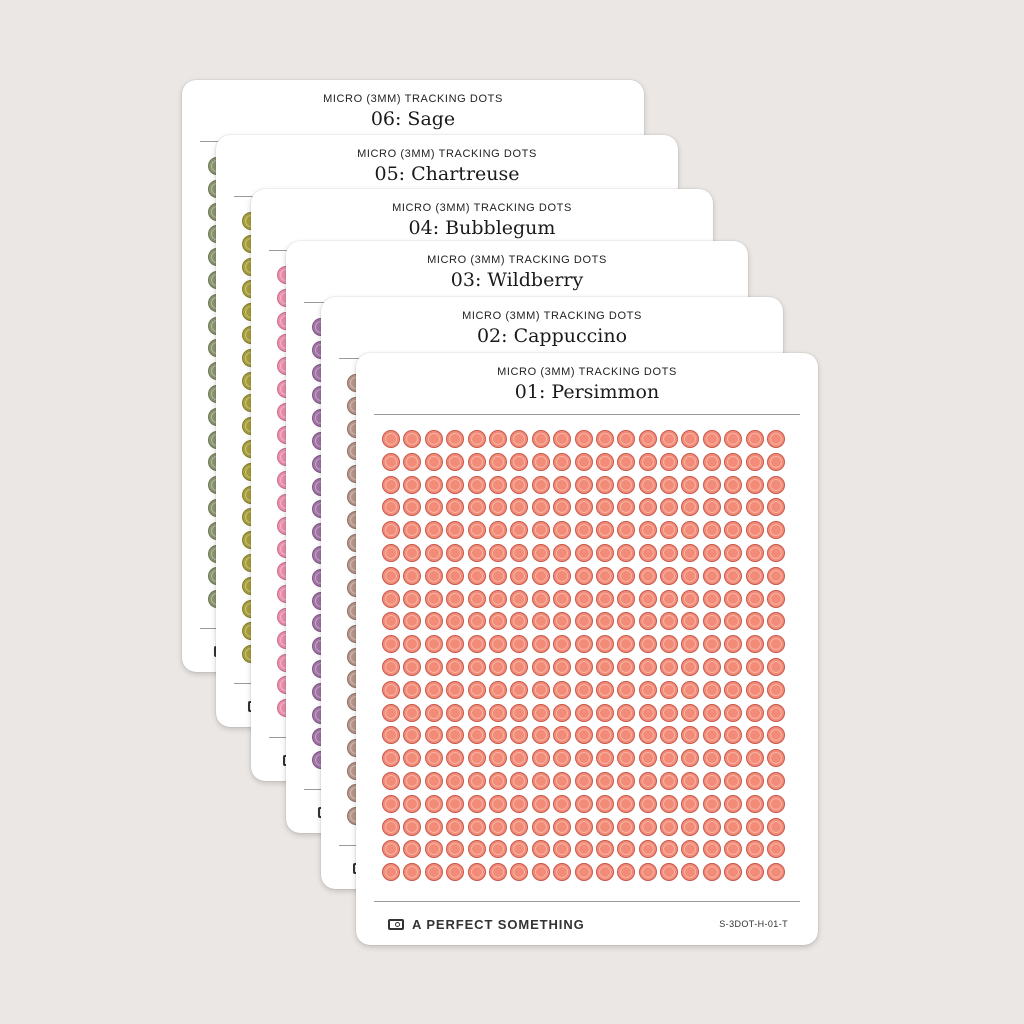  I want to click on sheet-title: 01: Persimmon, so click(587, 392).